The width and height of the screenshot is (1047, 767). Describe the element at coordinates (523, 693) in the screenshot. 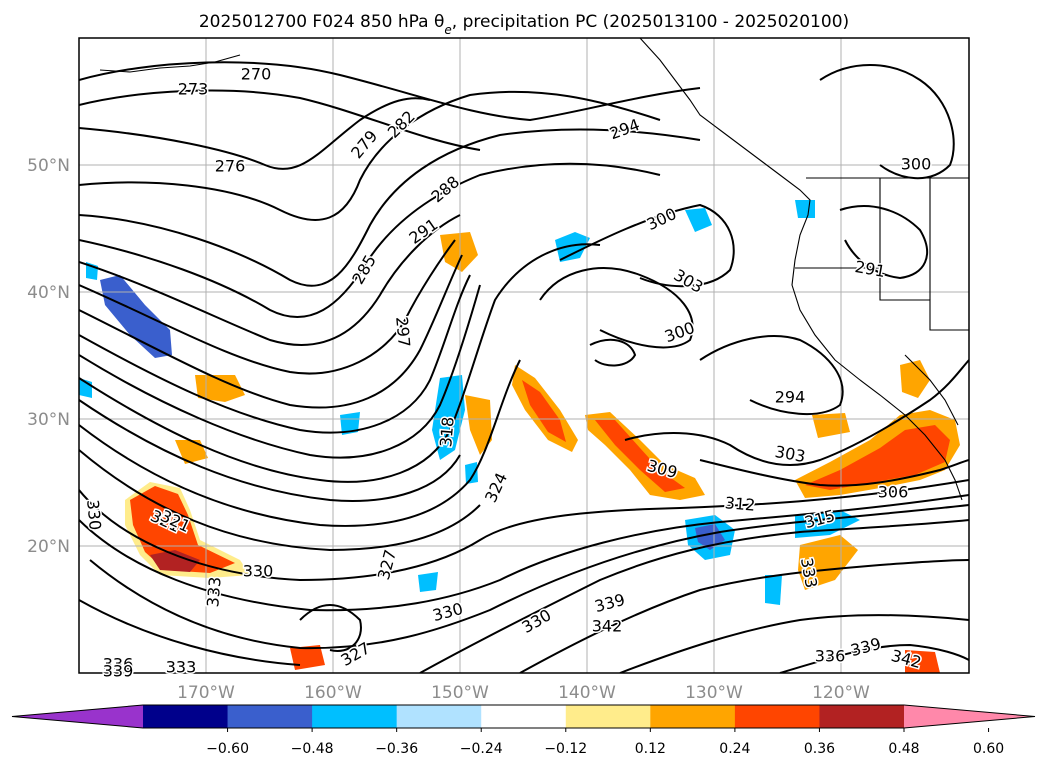

I see `lon-axis-labels: 170°W 160°W 150°W 140°W 130°W 120°W` at that location.